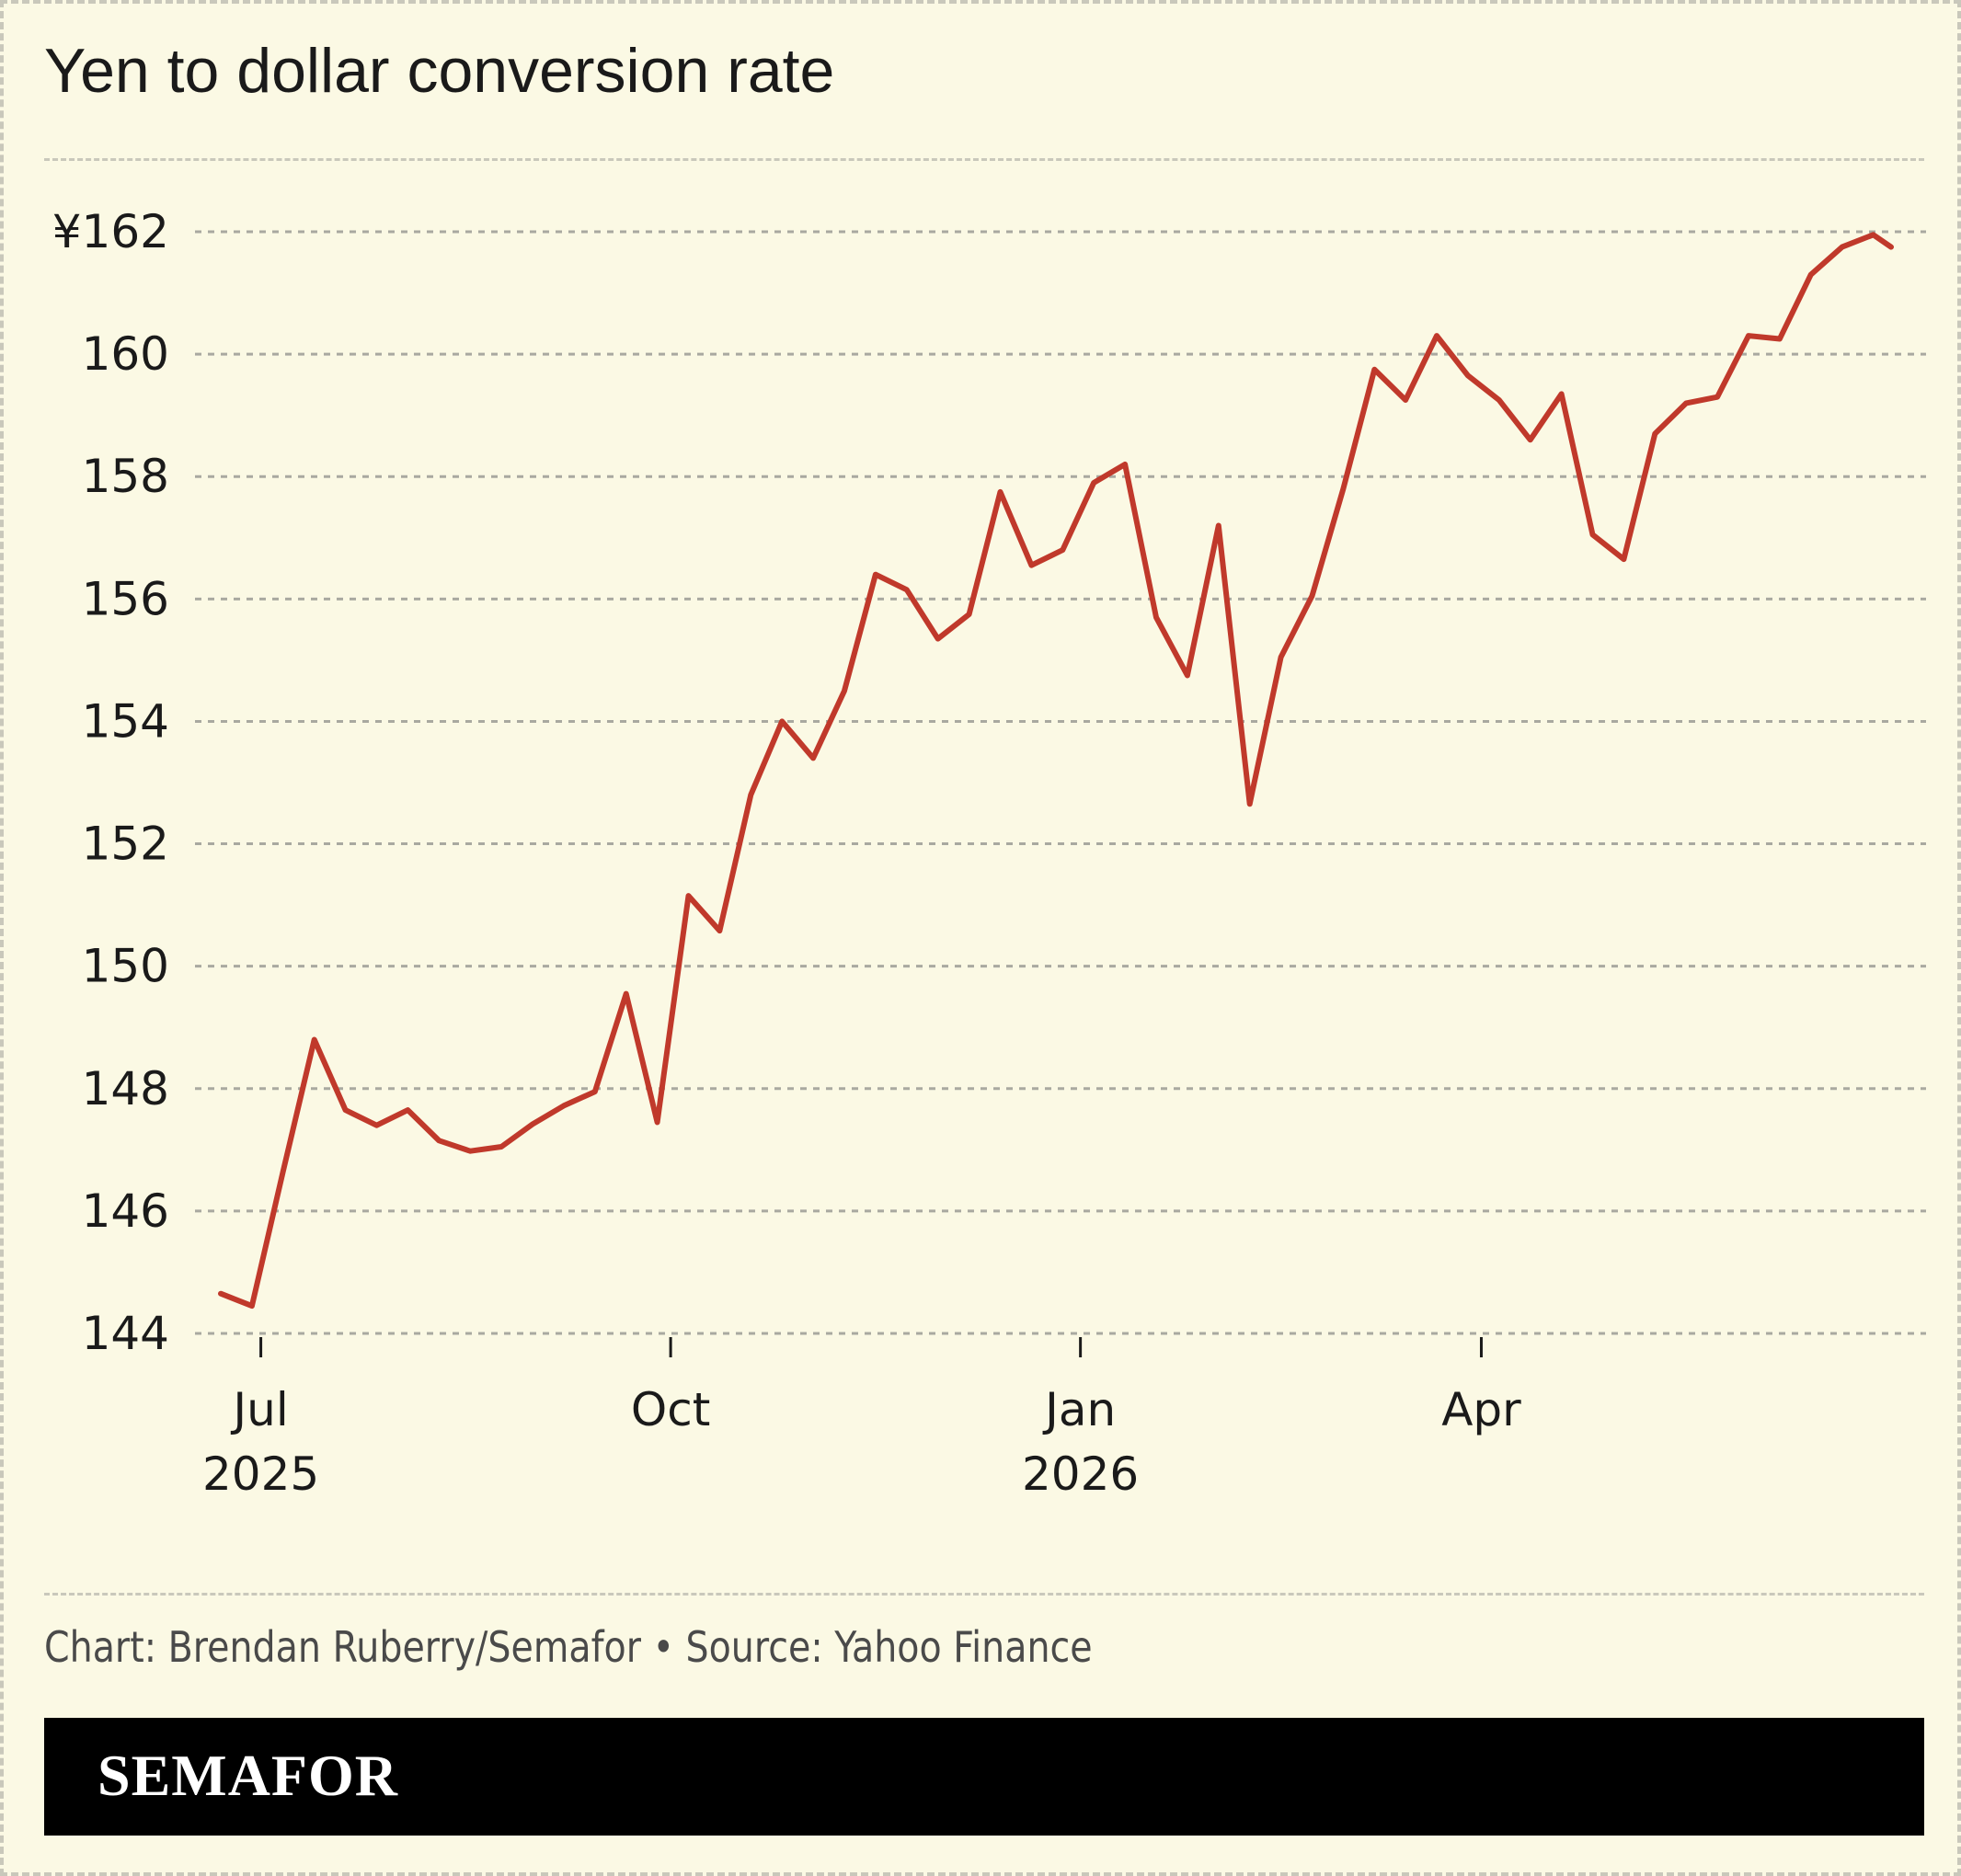  I want to click on y-tick-label-154: 154, so click(125, 721).